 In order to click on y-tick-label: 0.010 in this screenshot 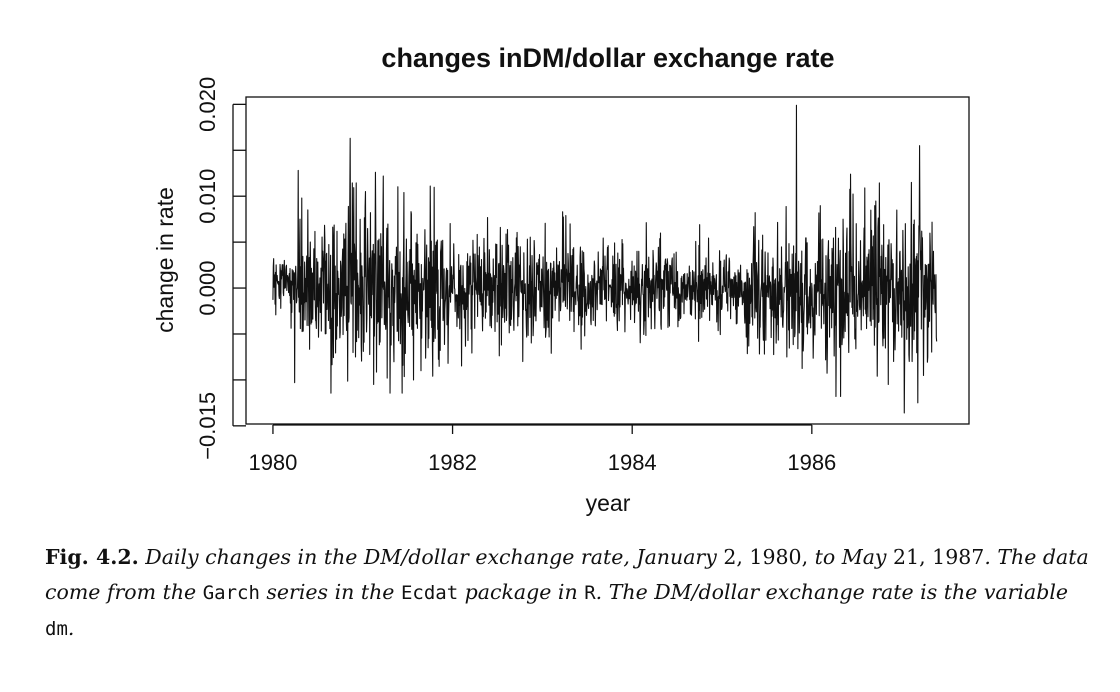, I will do `click(207, 196)`.